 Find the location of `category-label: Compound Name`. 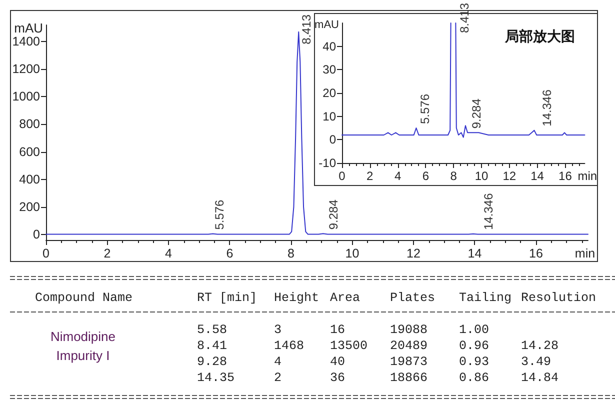

category-label: Compound Name is located at coordinates (84, 298).